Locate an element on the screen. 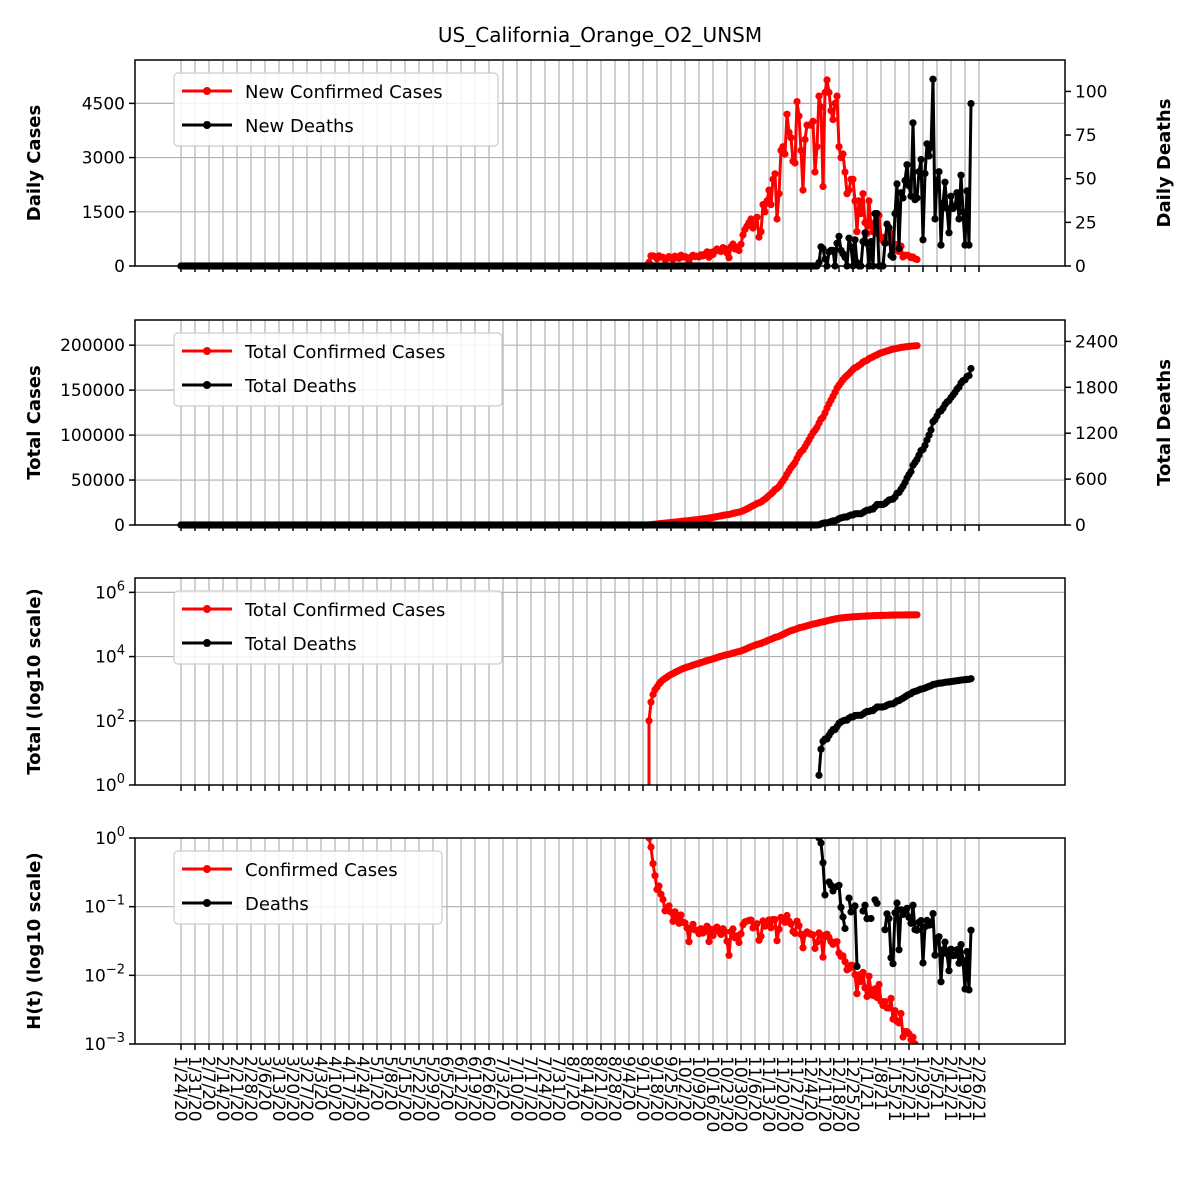 The width and height of the screenshot is (1200, 1200). x-tick-label: 7/17/20 is located at coordinates (530, 1089).